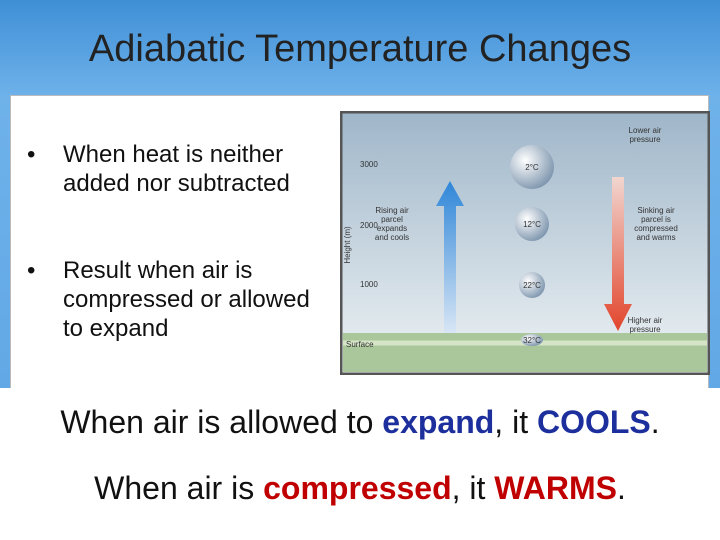 The height and width of the screenshot is (540, 720). Describe the element at coordinates (360, 344) in the screenshot. I see `height-label: Surface` at that location.